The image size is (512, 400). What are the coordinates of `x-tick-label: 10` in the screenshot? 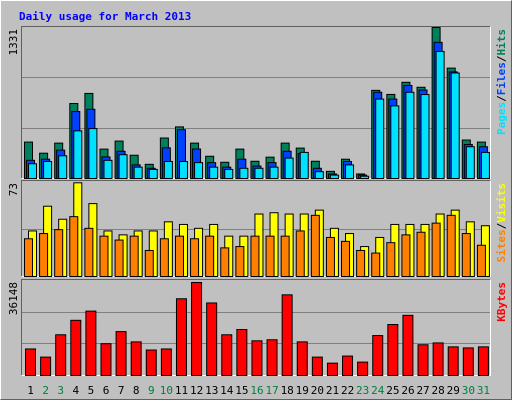 It's located at (166, 390).